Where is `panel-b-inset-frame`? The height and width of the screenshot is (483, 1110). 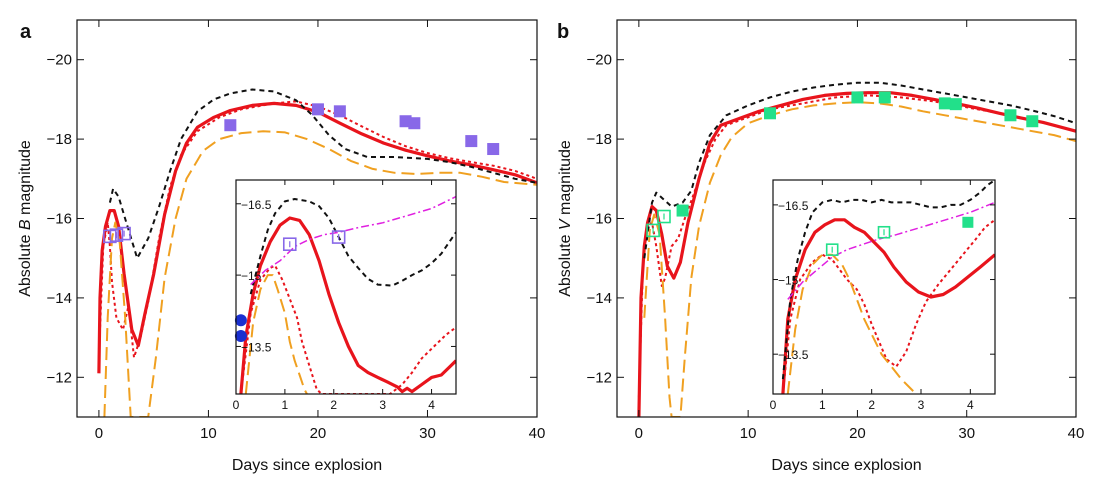
panel-b-inset-frame is located at coordinates (884, 287).